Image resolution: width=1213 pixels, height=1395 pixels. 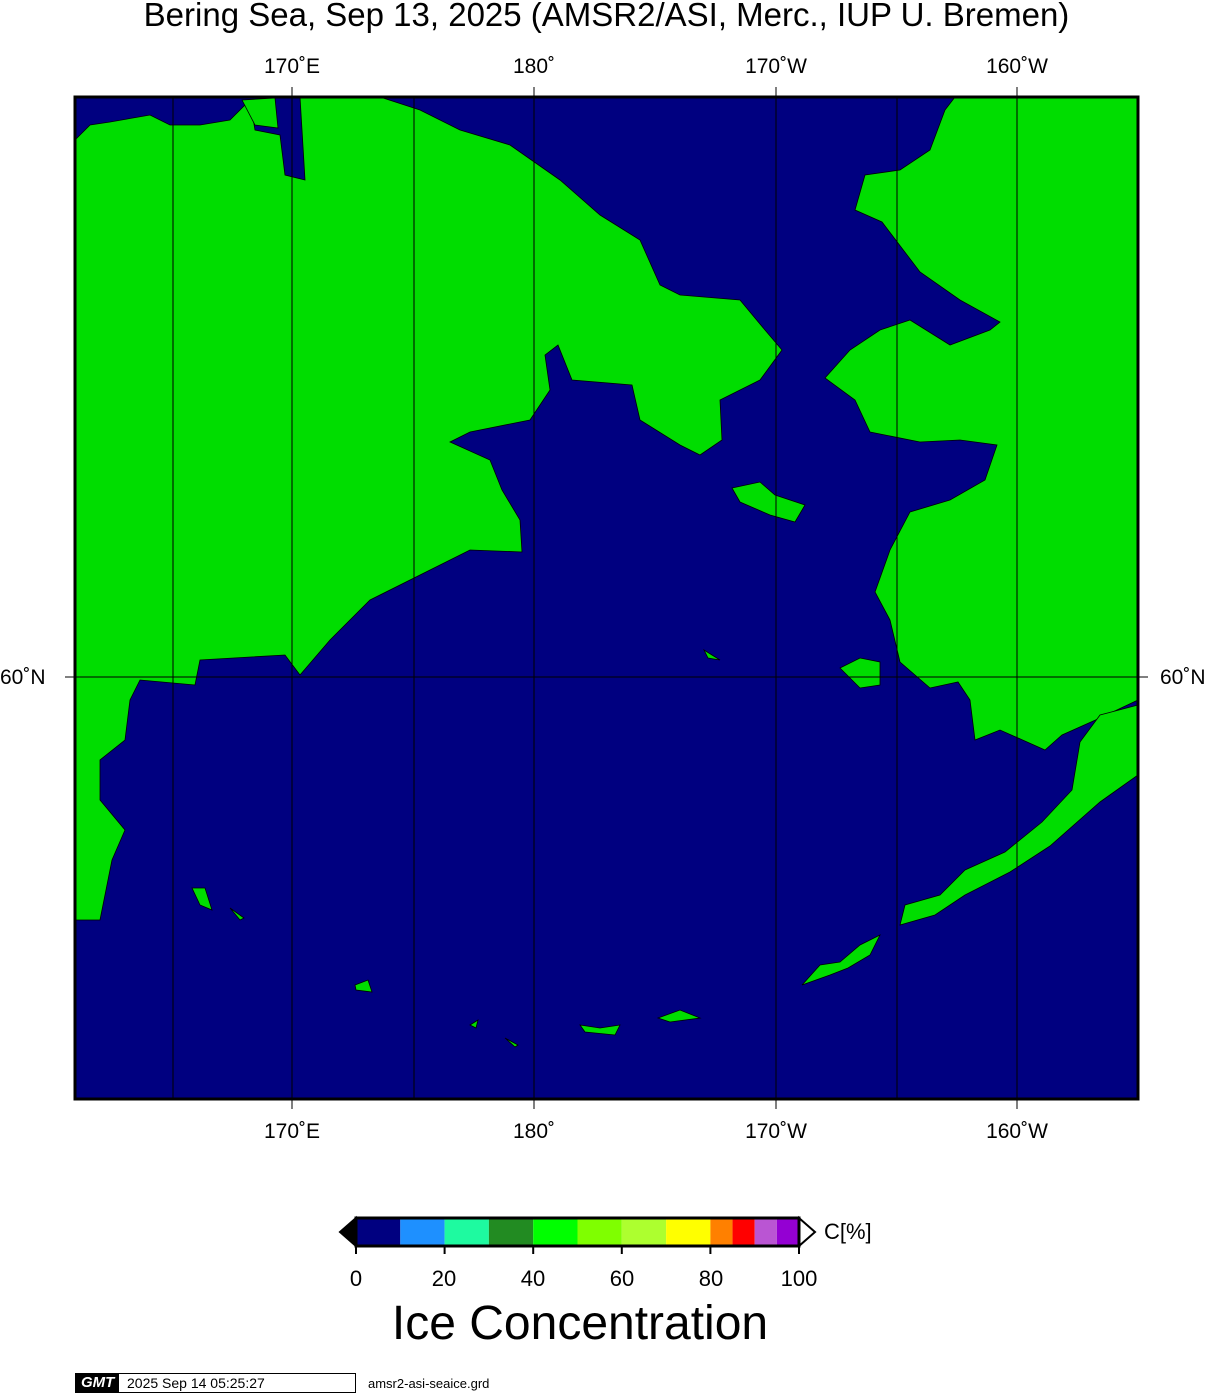 I want to click on colorbar, so click(x=577, y=1234).